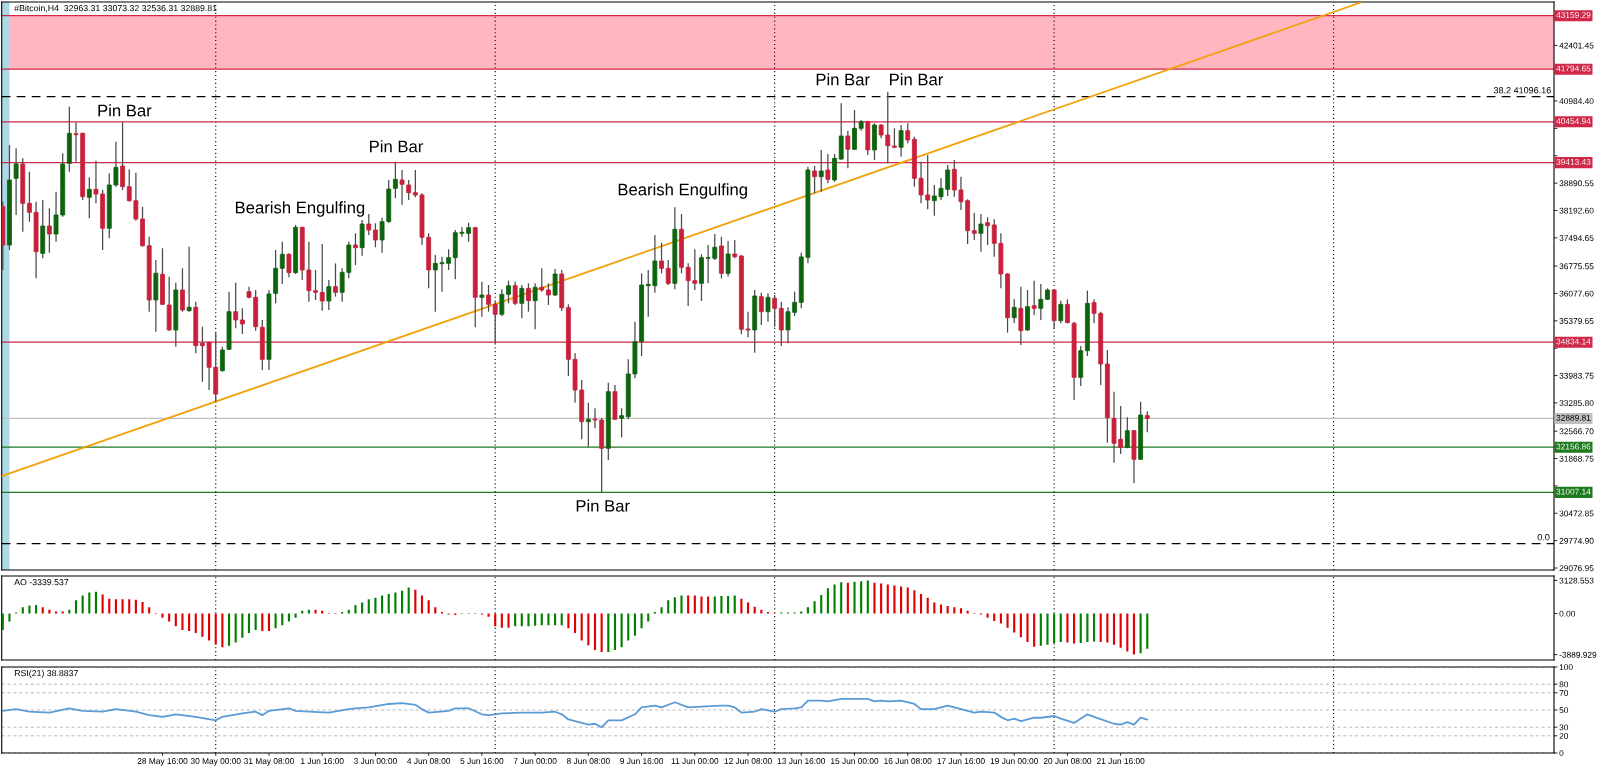 The height and width of the screenshot is (770, 1599). I want to click on x-tick-label: 21 Jun 16:00, so click(1120, 761).